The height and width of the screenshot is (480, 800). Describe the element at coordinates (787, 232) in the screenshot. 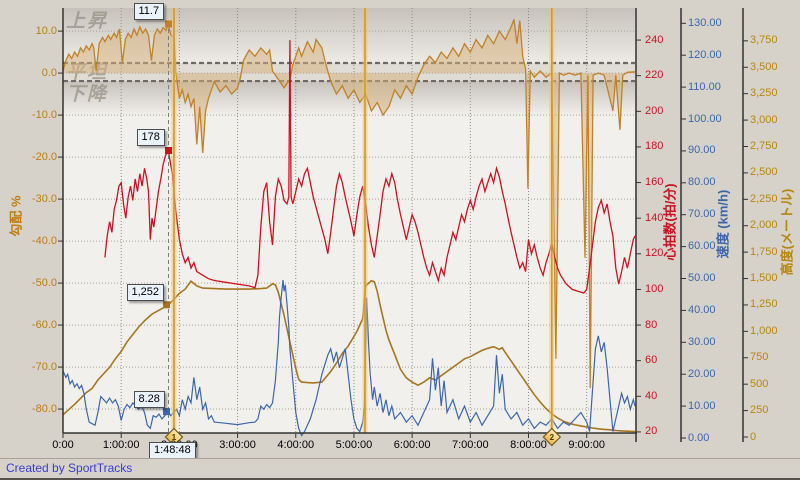

I see `y-axis-title-elevation: 高度(メートル)` at that location.